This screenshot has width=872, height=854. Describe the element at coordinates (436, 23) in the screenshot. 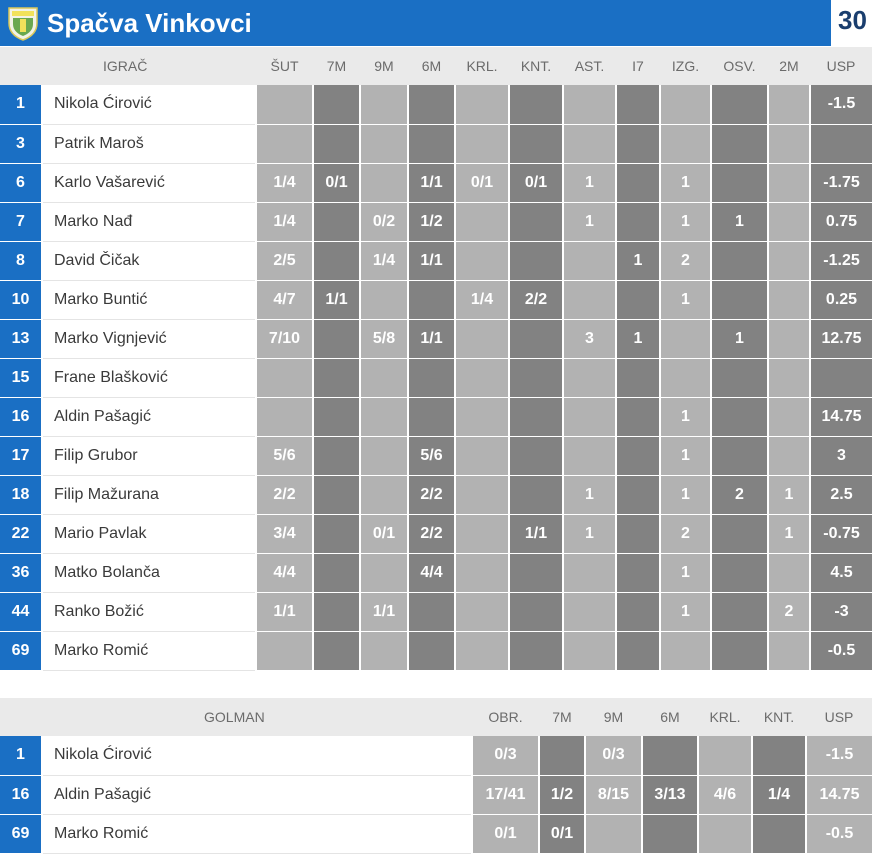

I see `team-header: Spačva Vinkovci 30` at that location.